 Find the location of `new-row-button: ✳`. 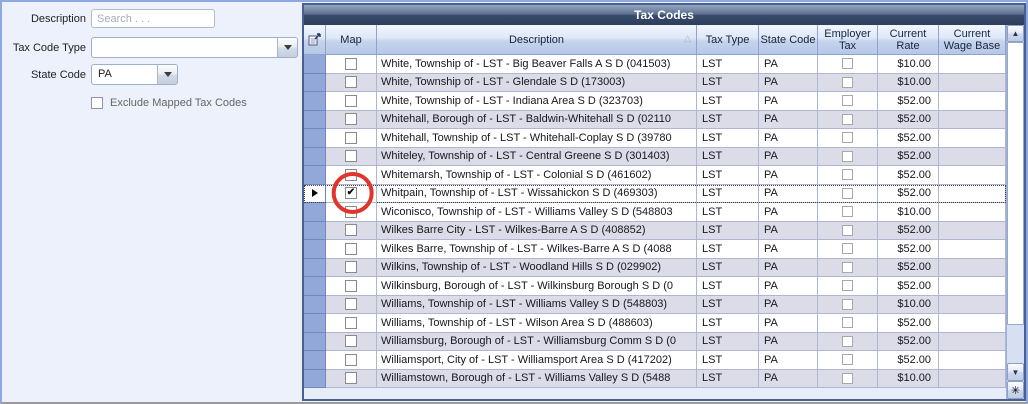

new-row-button: ✳ is located at coordinates (1015, 390).